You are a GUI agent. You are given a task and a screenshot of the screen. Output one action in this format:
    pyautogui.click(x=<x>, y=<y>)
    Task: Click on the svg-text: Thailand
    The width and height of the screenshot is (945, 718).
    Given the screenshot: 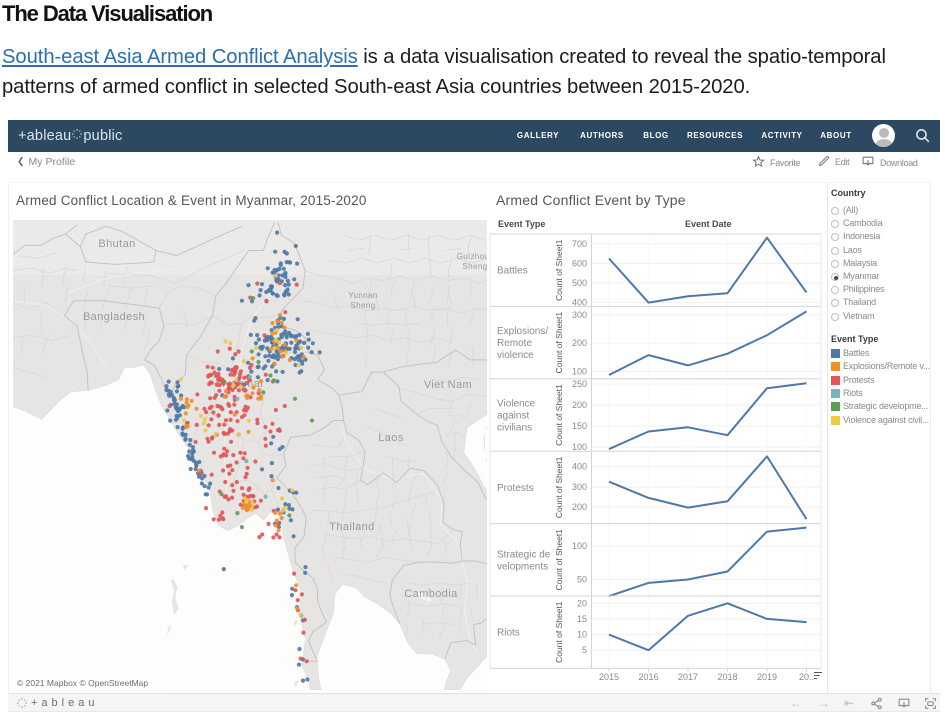 What is the action you would take?
    pyautogui.click(x=351, y=527)
    